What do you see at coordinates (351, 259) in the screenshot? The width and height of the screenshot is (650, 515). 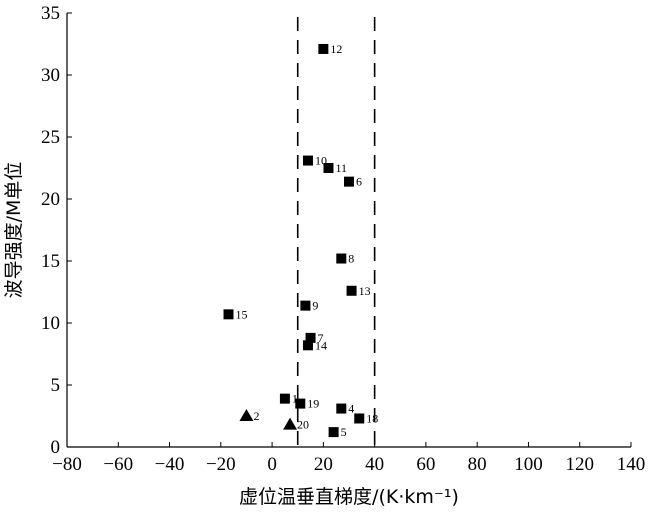 I see `point-label: 8` at bounding box center [351, 259].